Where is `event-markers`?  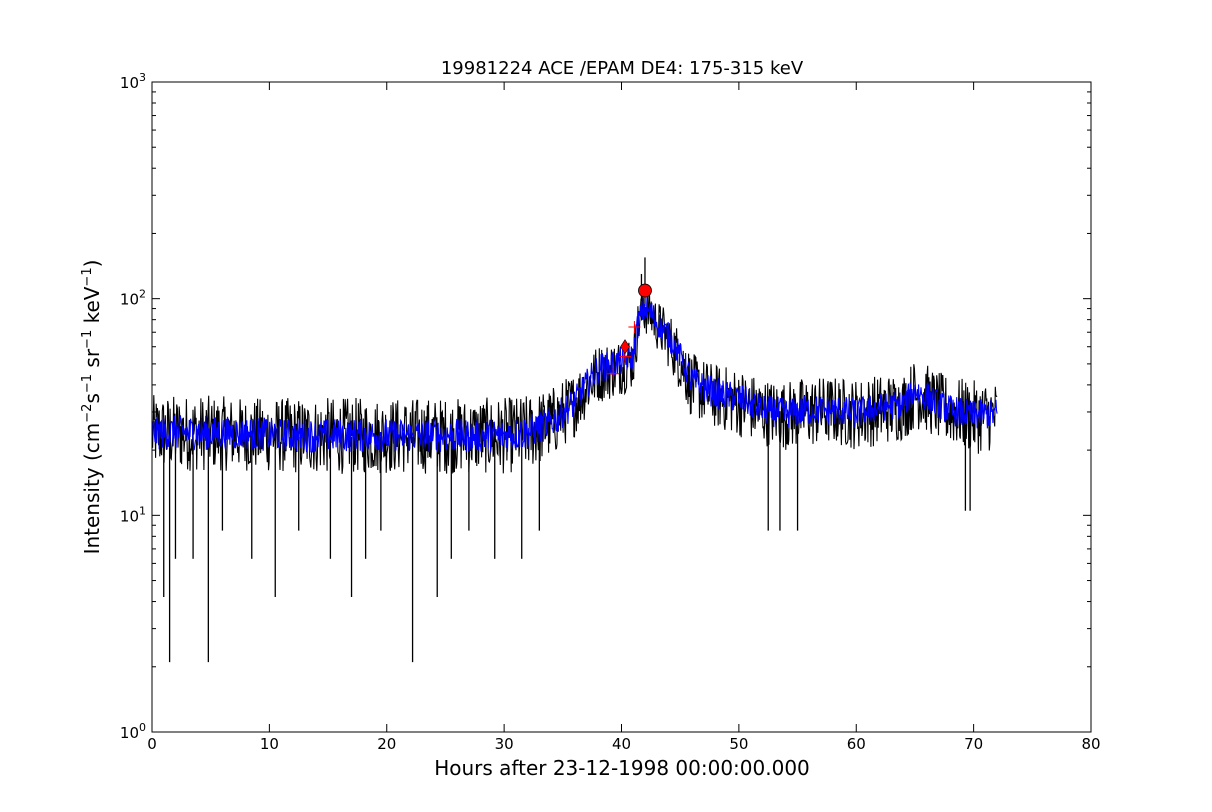
event-markers is located at coordinates (629, 331).